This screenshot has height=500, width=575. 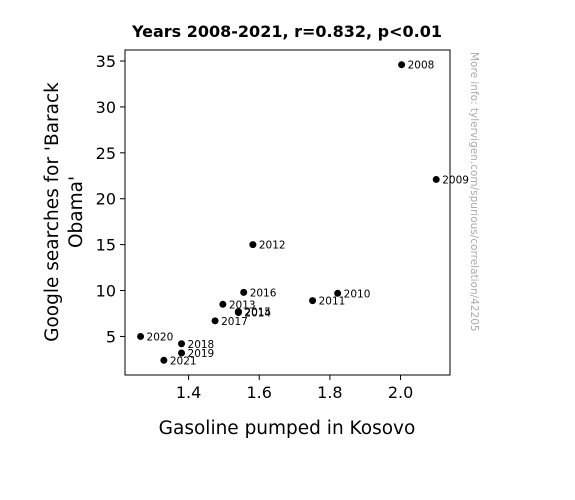 What do you see at coordinates (201, 354) in the screenshot?
I see `point-label-2019: 2019` at bounding box center [201, 354].